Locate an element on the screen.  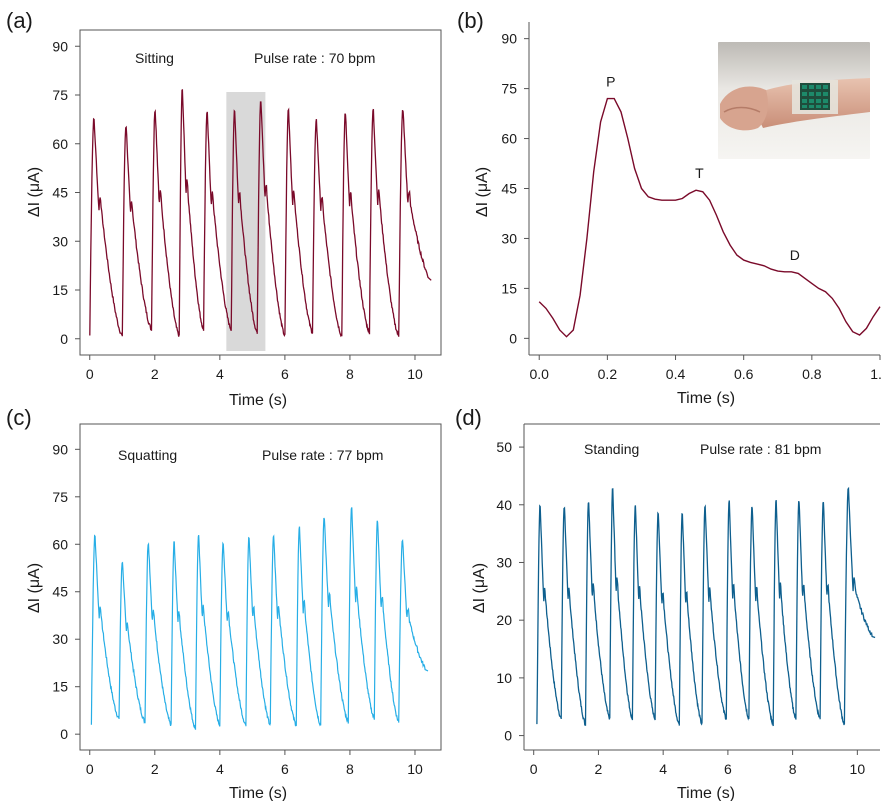
annotation-standing: Standing is located at coordinates (611, 449).